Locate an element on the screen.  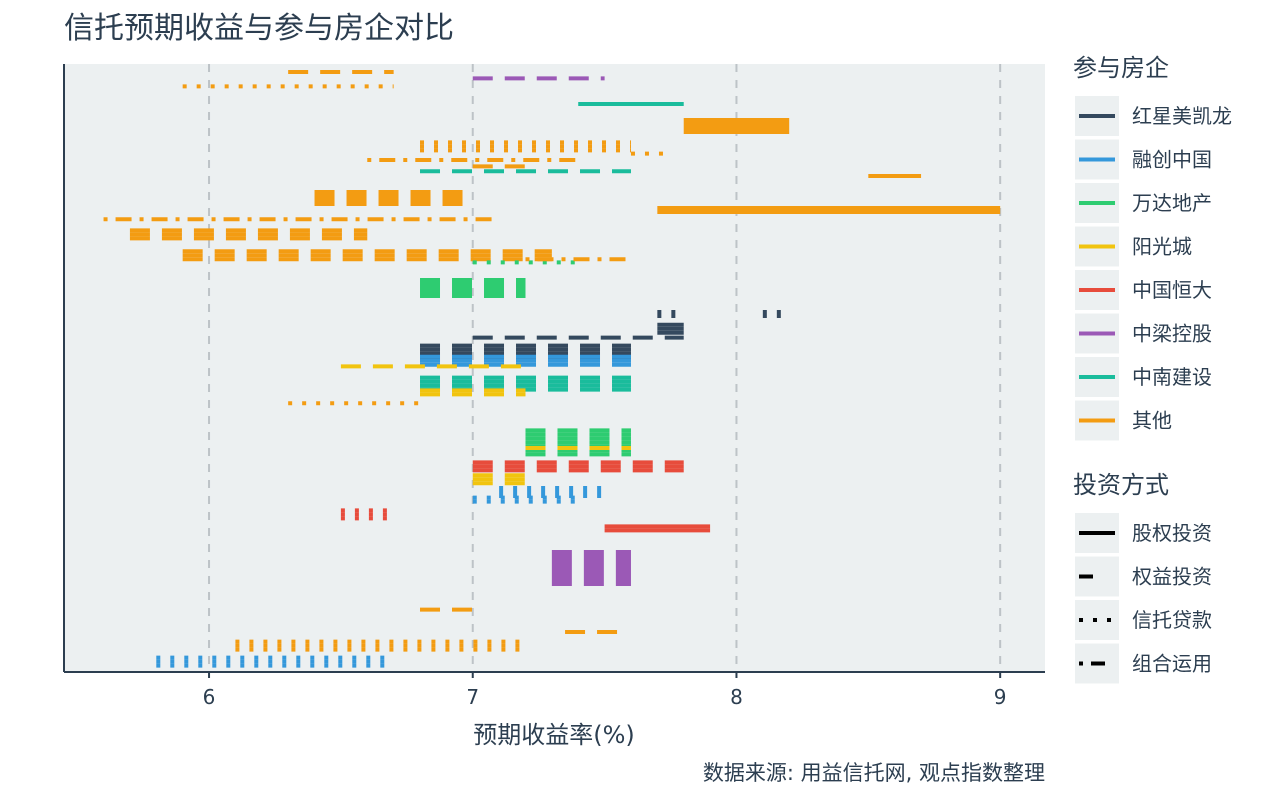
x-axis-label: 预期收益率(%) is located at coordinates (554, 735).